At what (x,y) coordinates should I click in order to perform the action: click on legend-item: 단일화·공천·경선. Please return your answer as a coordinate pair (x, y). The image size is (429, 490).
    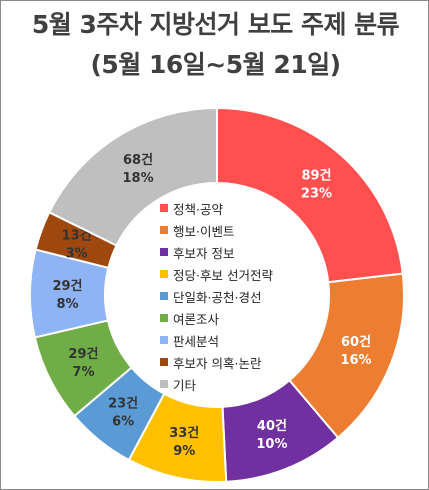
    Looking at the image, I should click on (216, 296).